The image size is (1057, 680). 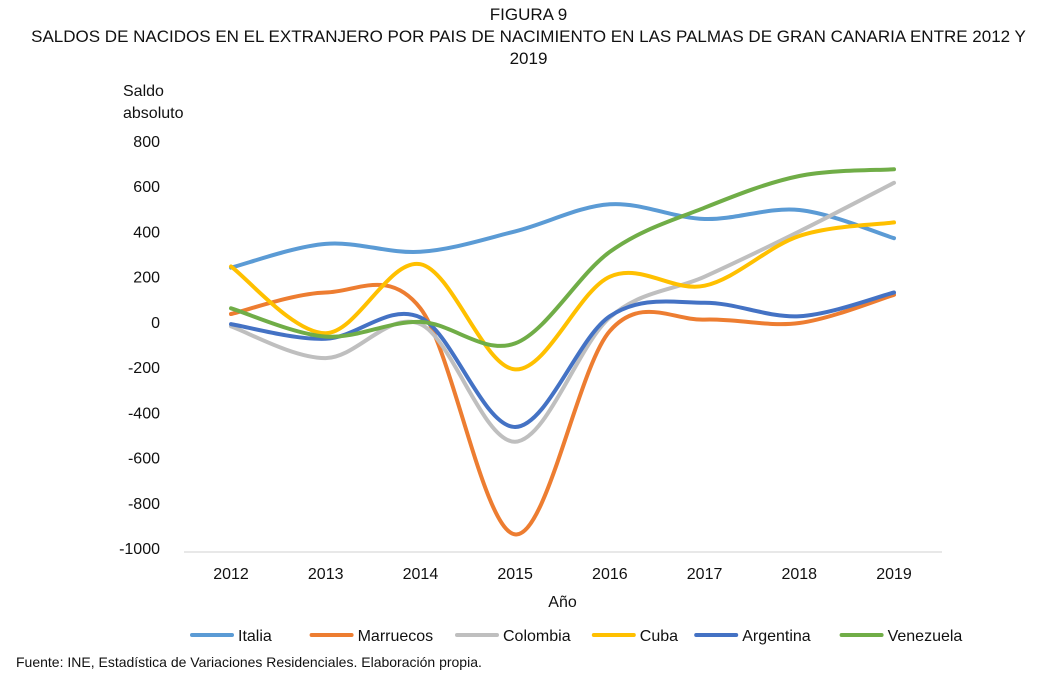 What do you see at coordinates (562, 602) in the screenshot?
I see `x-axis-label: Año` at bounding box center [562, 602].